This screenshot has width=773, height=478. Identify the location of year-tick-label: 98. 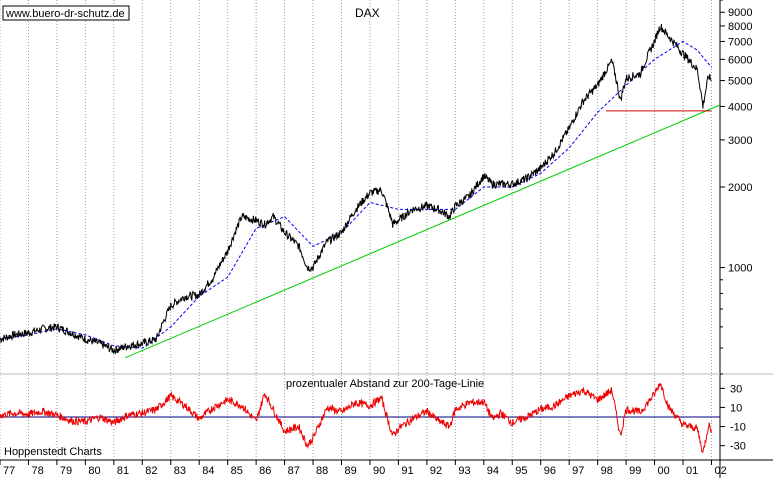
(607, 471).